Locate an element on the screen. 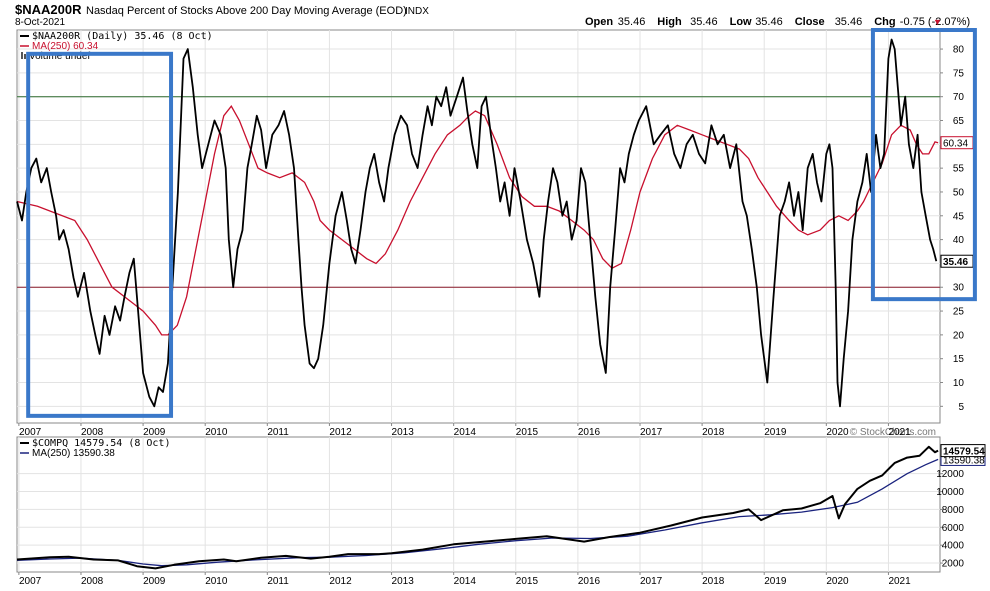 The image size is (990, 591). y-tick-label: 2000 is located at coordinates (953, 564).